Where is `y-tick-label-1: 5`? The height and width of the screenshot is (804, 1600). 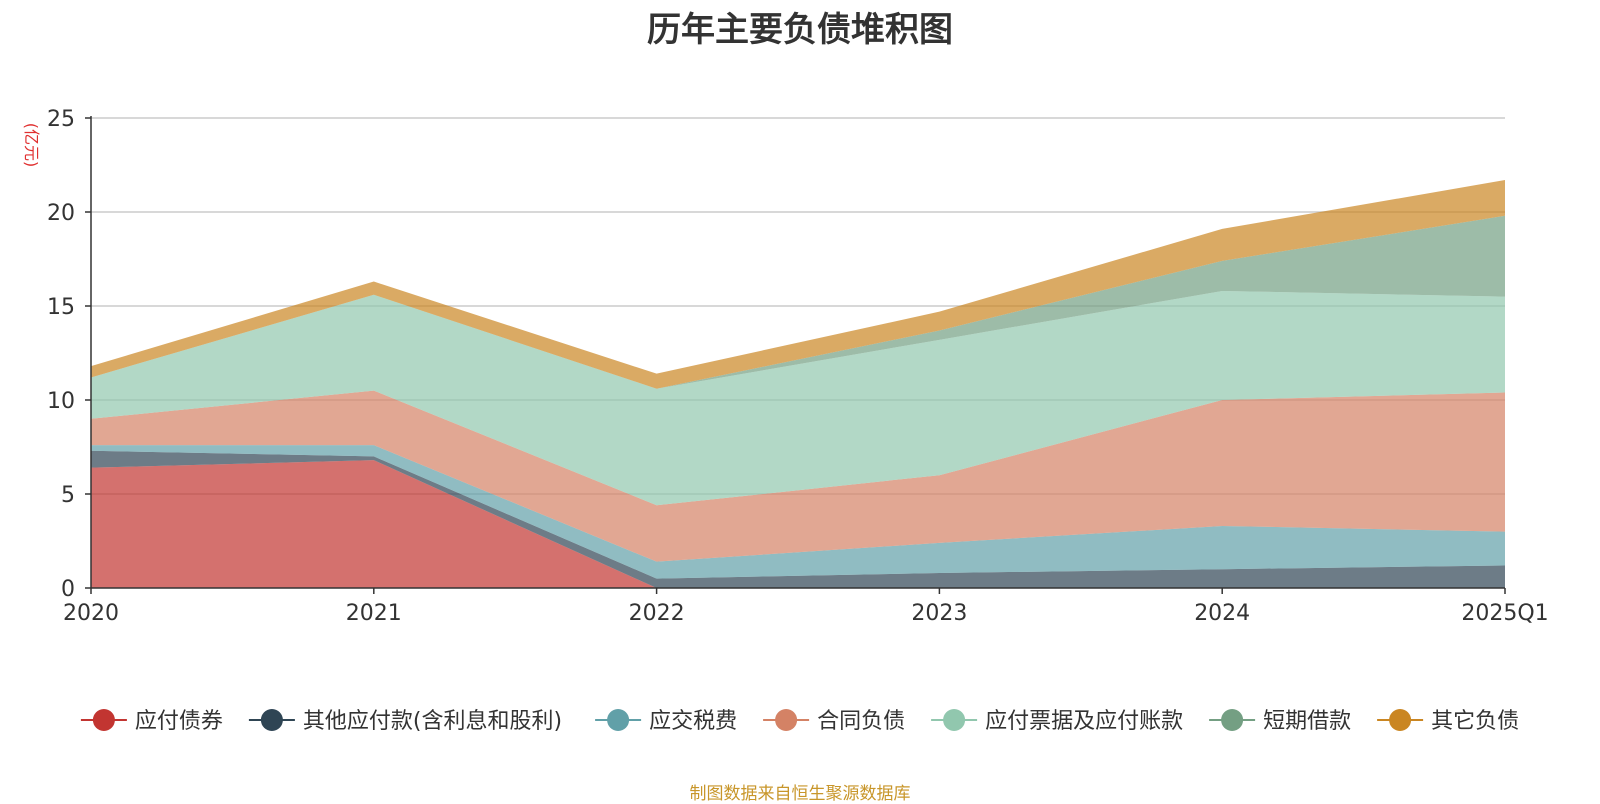 y-tick-label-1: 5 is located at coordinates (68, 495).